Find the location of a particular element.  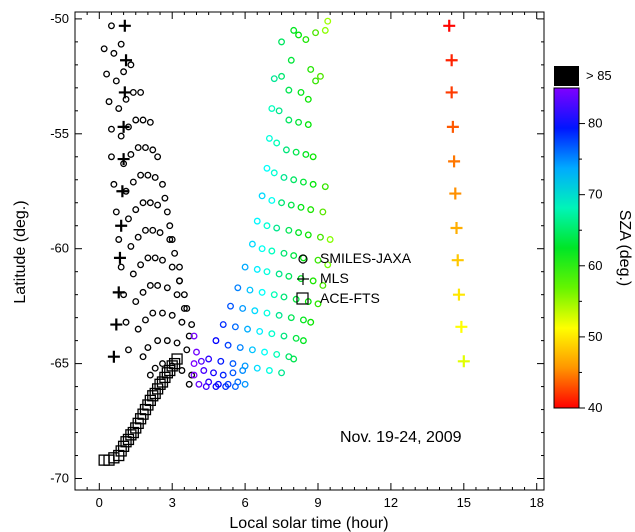

x-tick-label: 15 is located at coordinates (464, 502).